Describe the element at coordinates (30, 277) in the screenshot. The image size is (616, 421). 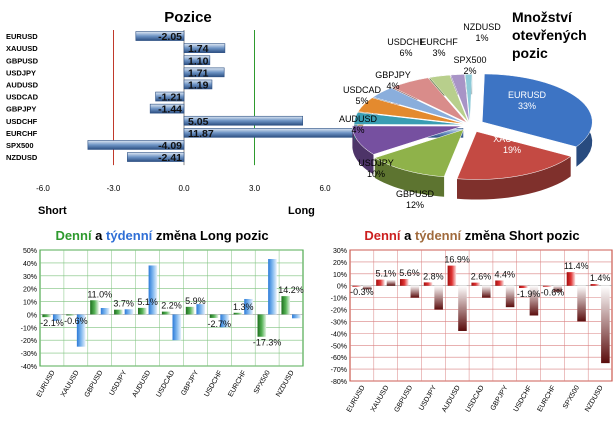
I see `y-tick-label: 30%` at that location.